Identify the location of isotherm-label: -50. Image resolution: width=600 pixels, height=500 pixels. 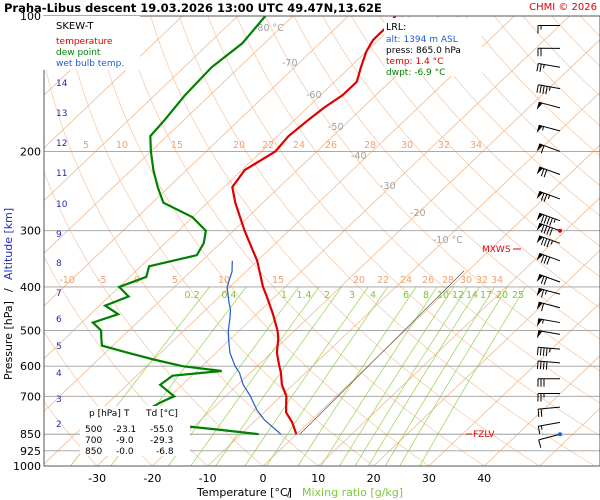
(336, 127).